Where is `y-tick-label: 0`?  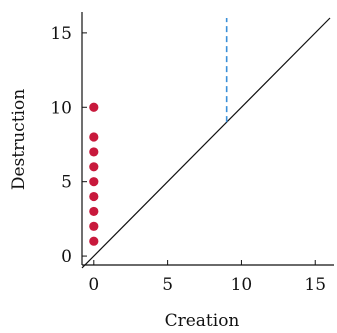 y-tick-label: 0 is located at coordinates (66, 257).